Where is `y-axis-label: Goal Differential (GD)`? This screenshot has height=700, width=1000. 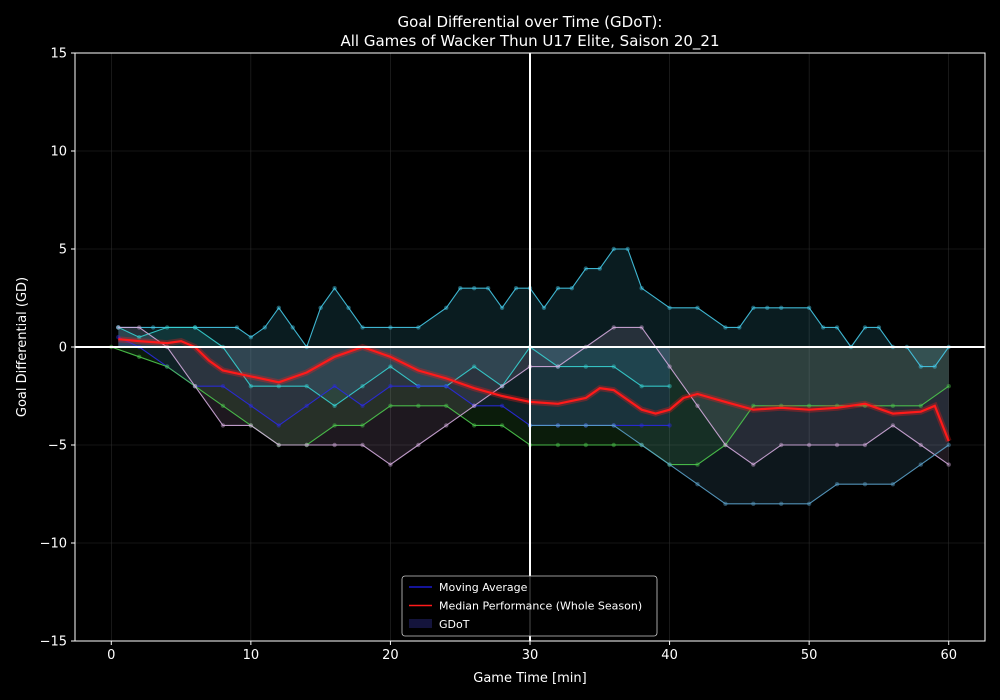
y-axis-label: Goal Differential (GD) is located at coordinates (22, 347).